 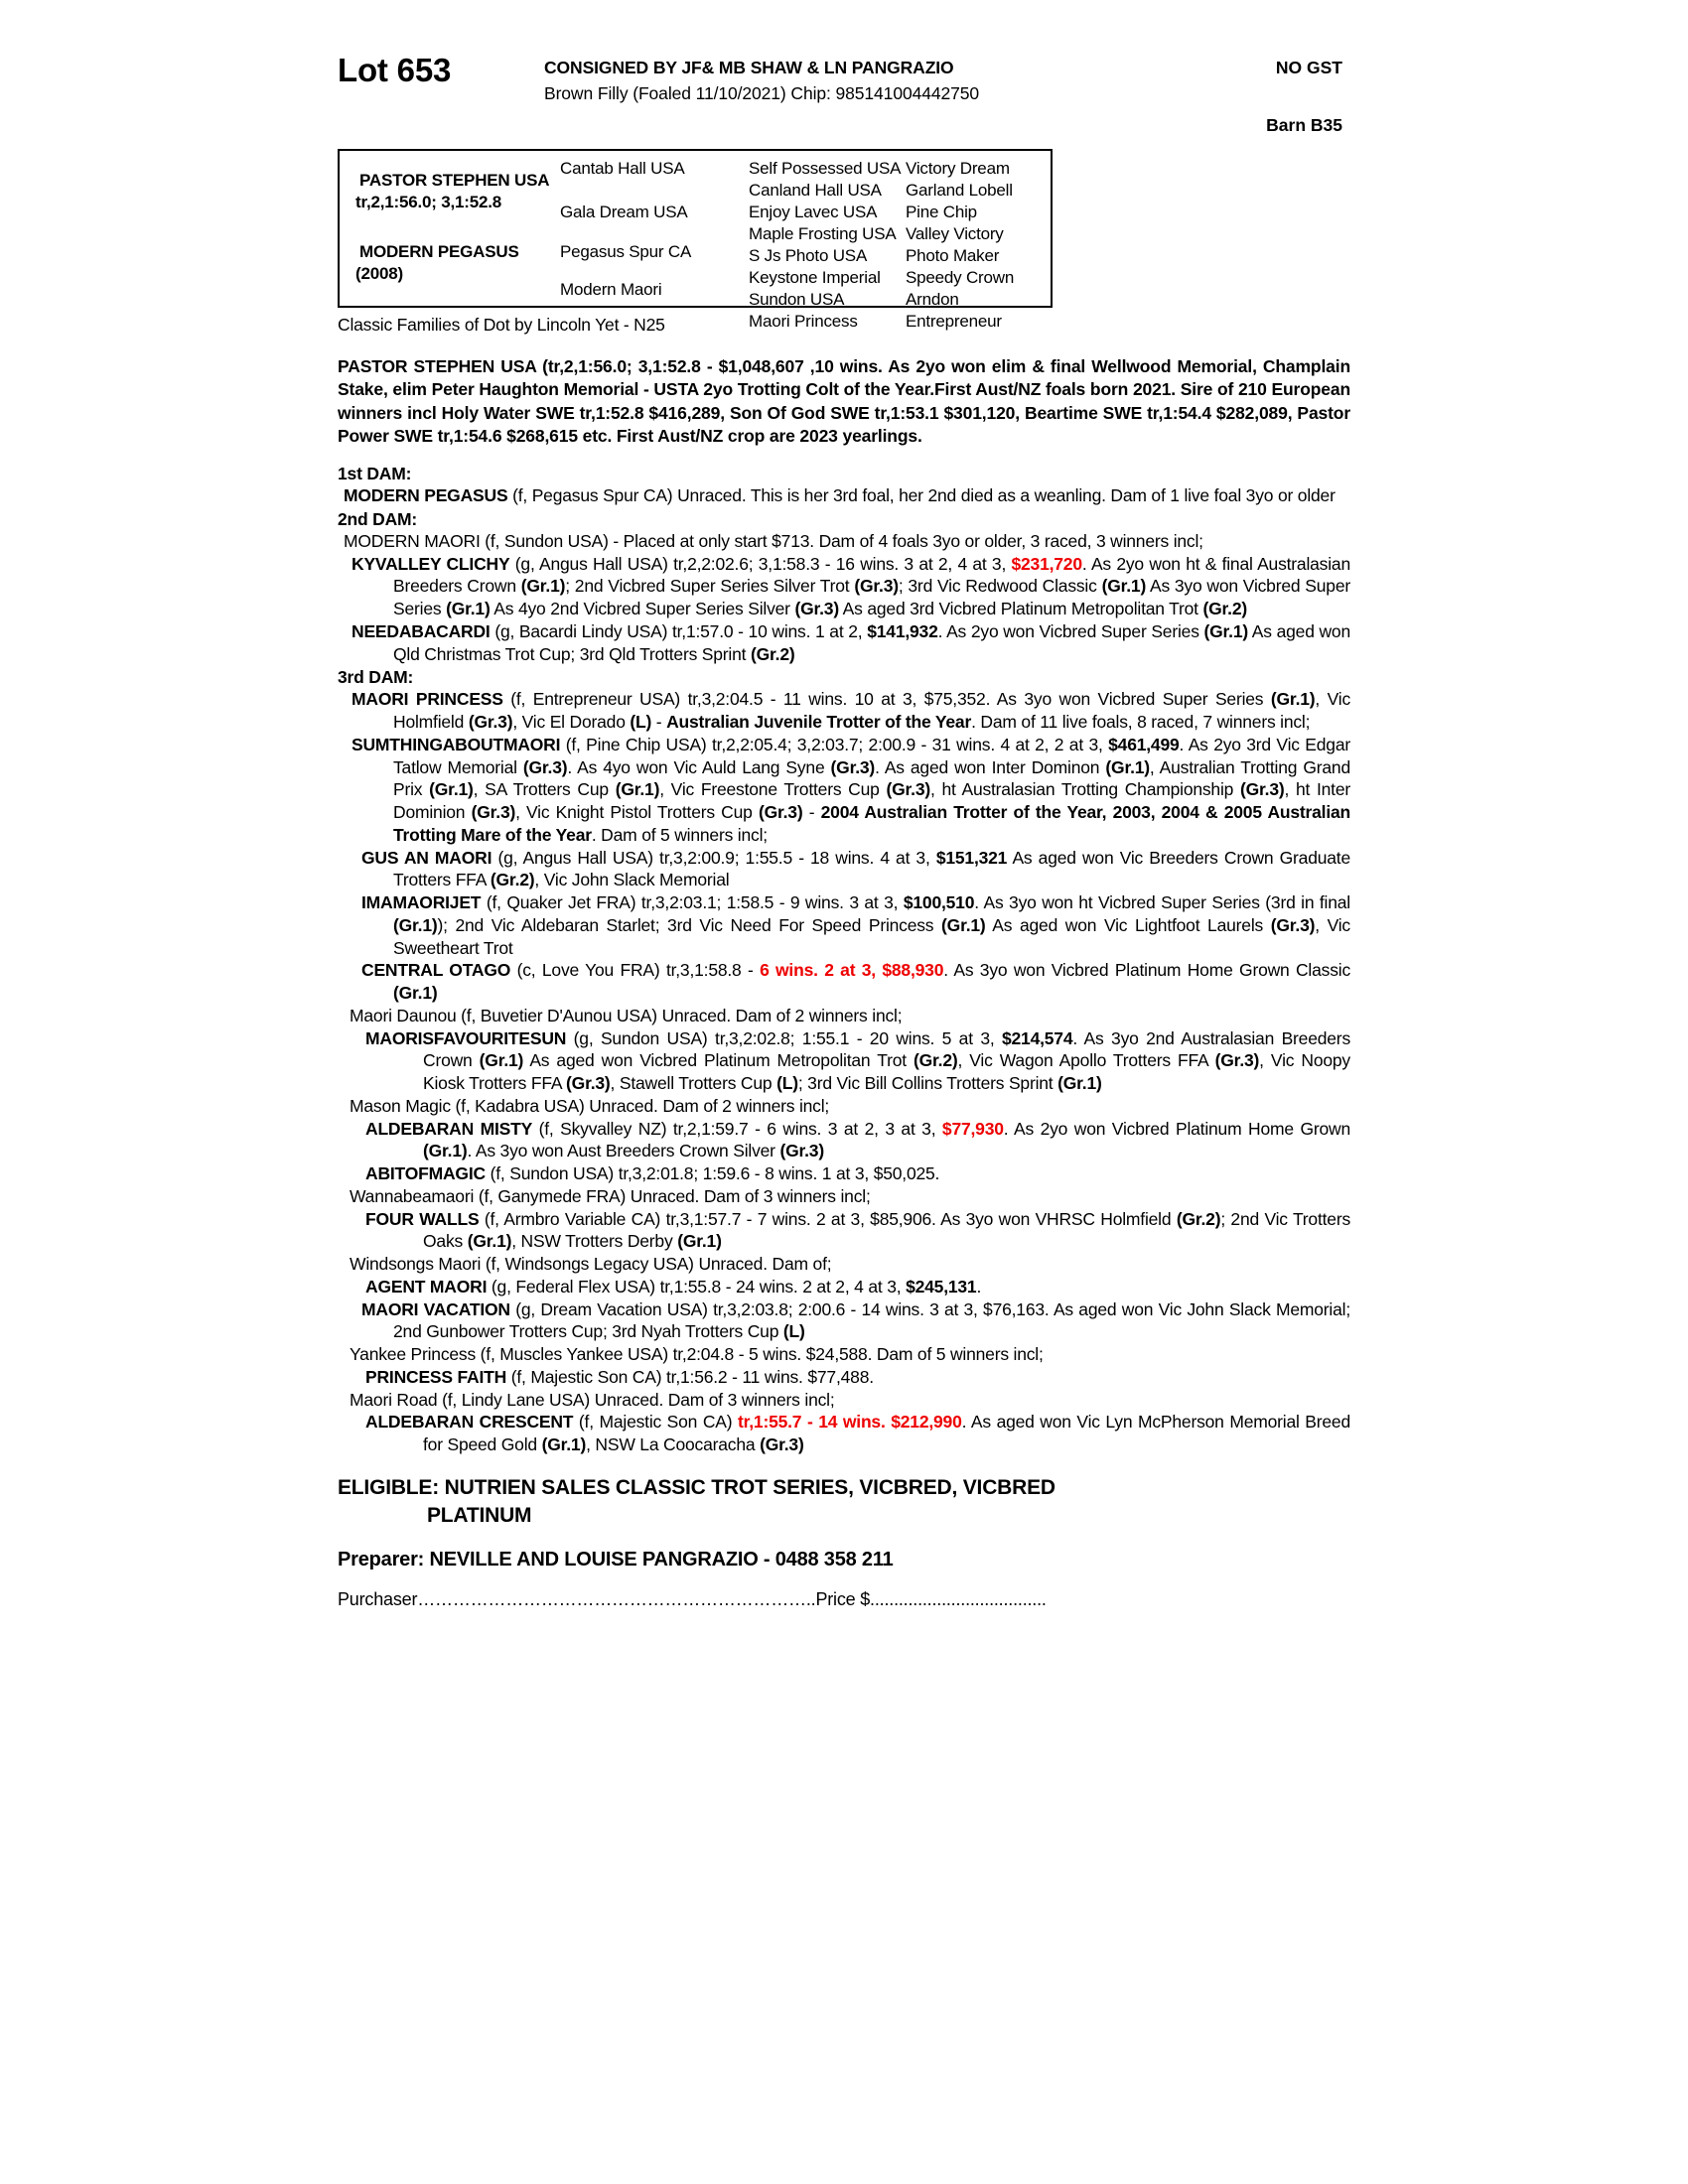 I want to click on sire-dam: Gala Dream USA, so click(x=624, y=212).